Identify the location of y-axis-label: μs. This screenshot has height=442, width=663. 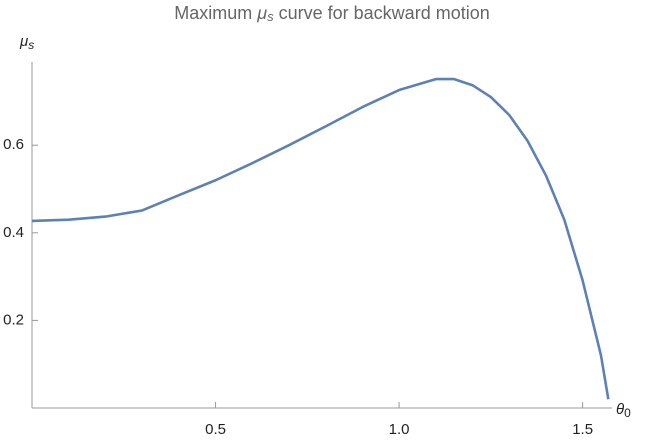
(26, 42).